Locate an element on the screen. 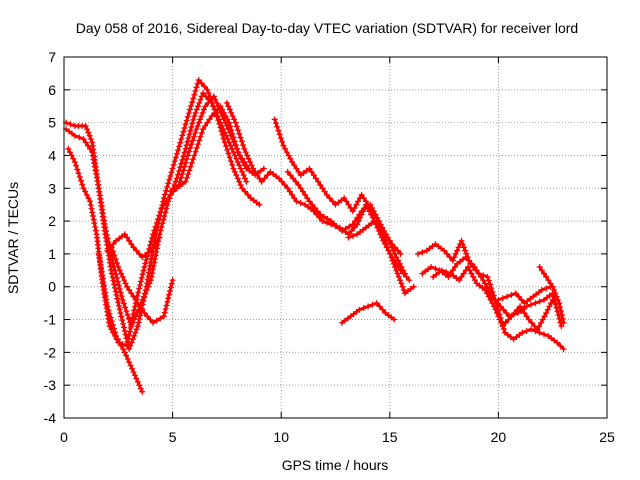 This screenshot has height=480, width=640. y-tick-label: 5 is located at coordinates (52, 123).